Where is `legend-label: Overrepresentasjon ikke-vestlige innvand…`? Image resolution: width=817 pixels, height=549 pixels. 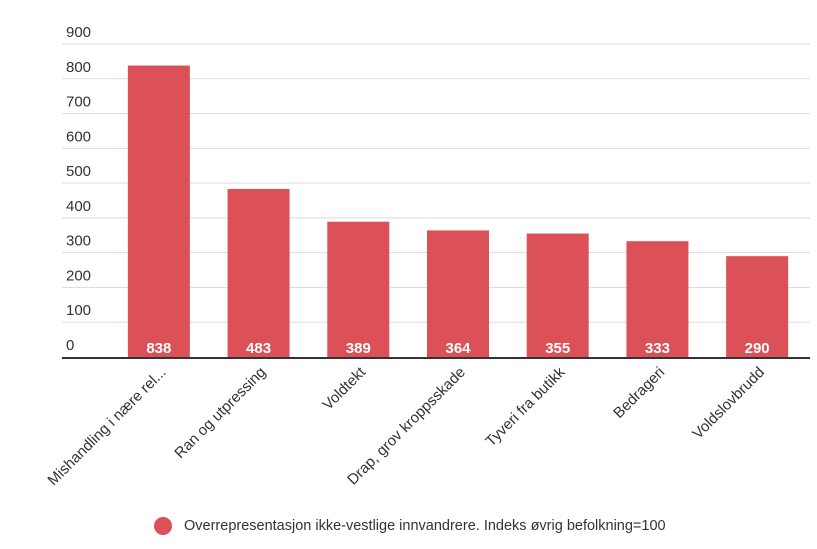
legend-label: Overrepresentasjon ikke-vestlige innvand… is located at coordinates (425, 526).